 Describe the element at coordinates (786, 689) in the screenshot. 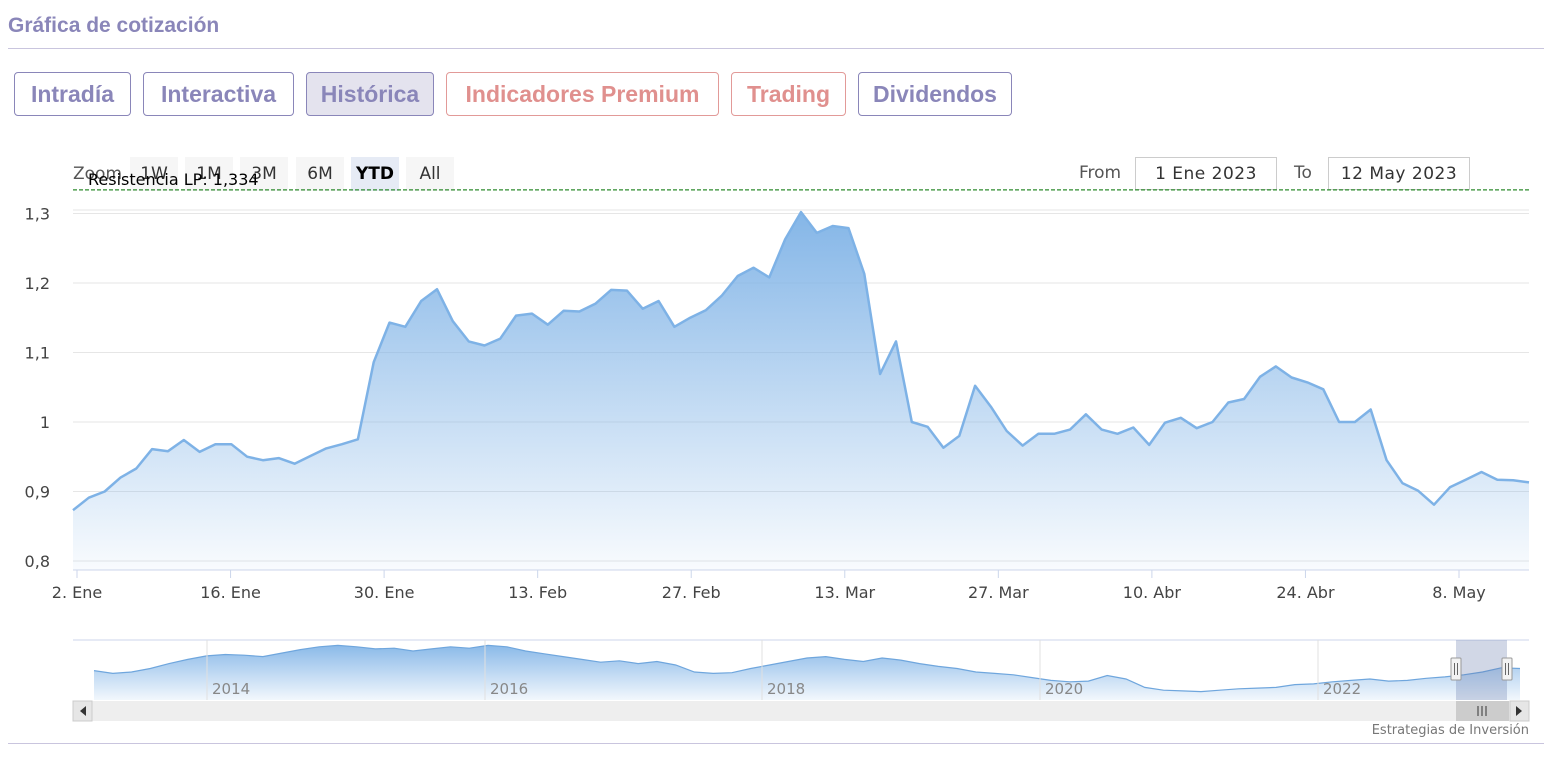

I see `navigator-year-label: 2018` at that location.